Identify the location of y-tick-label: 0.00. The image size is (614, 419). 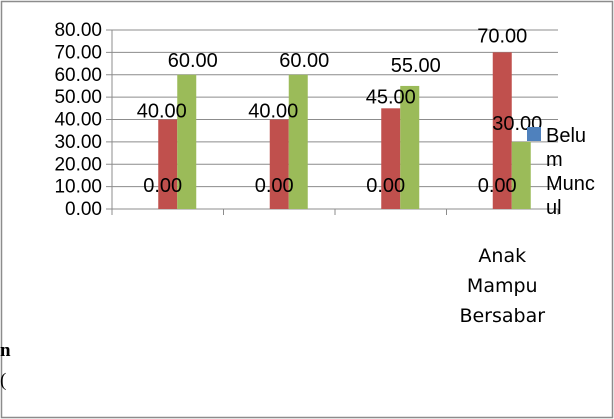
(83, 209).